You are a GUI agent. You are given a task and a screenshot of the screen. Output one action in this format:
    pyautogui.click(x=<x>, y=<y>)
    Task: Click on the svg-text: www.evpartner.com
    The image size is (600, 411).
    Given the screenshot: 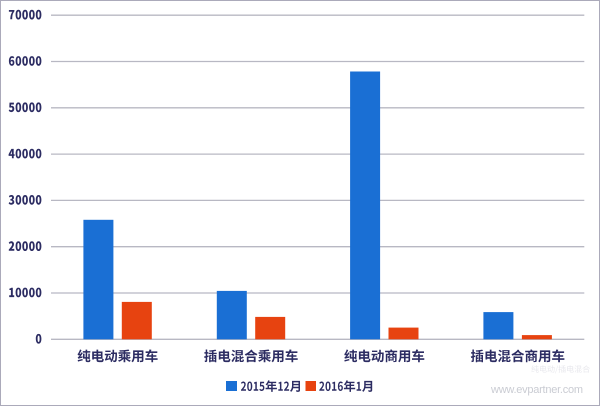 What is the action you would take?
    pyautogui.click(x=536, y=390)
    